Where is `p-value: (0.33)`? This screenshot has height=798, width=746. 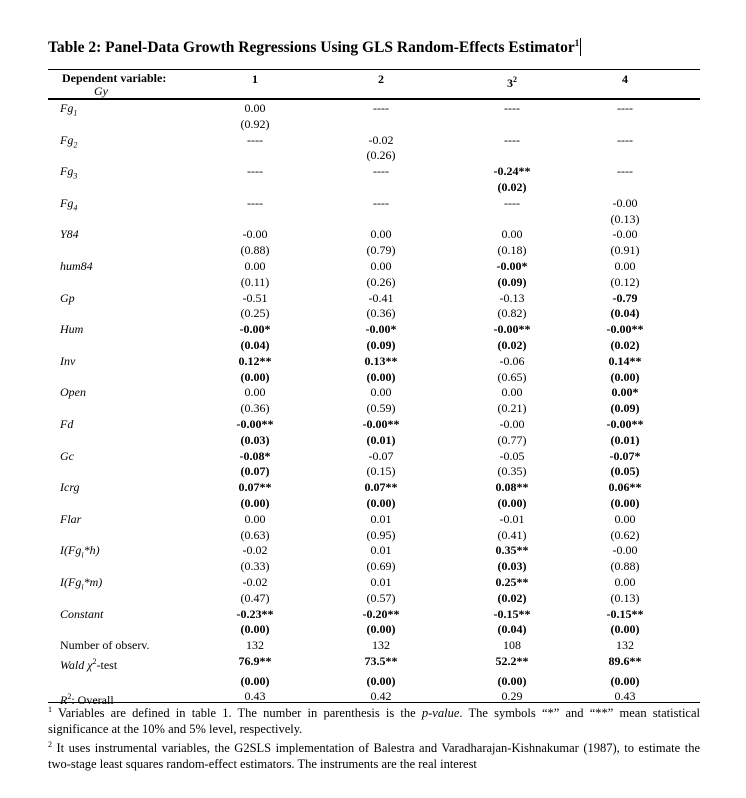 p-value: (0.33) is located at coordinates (255, 566).